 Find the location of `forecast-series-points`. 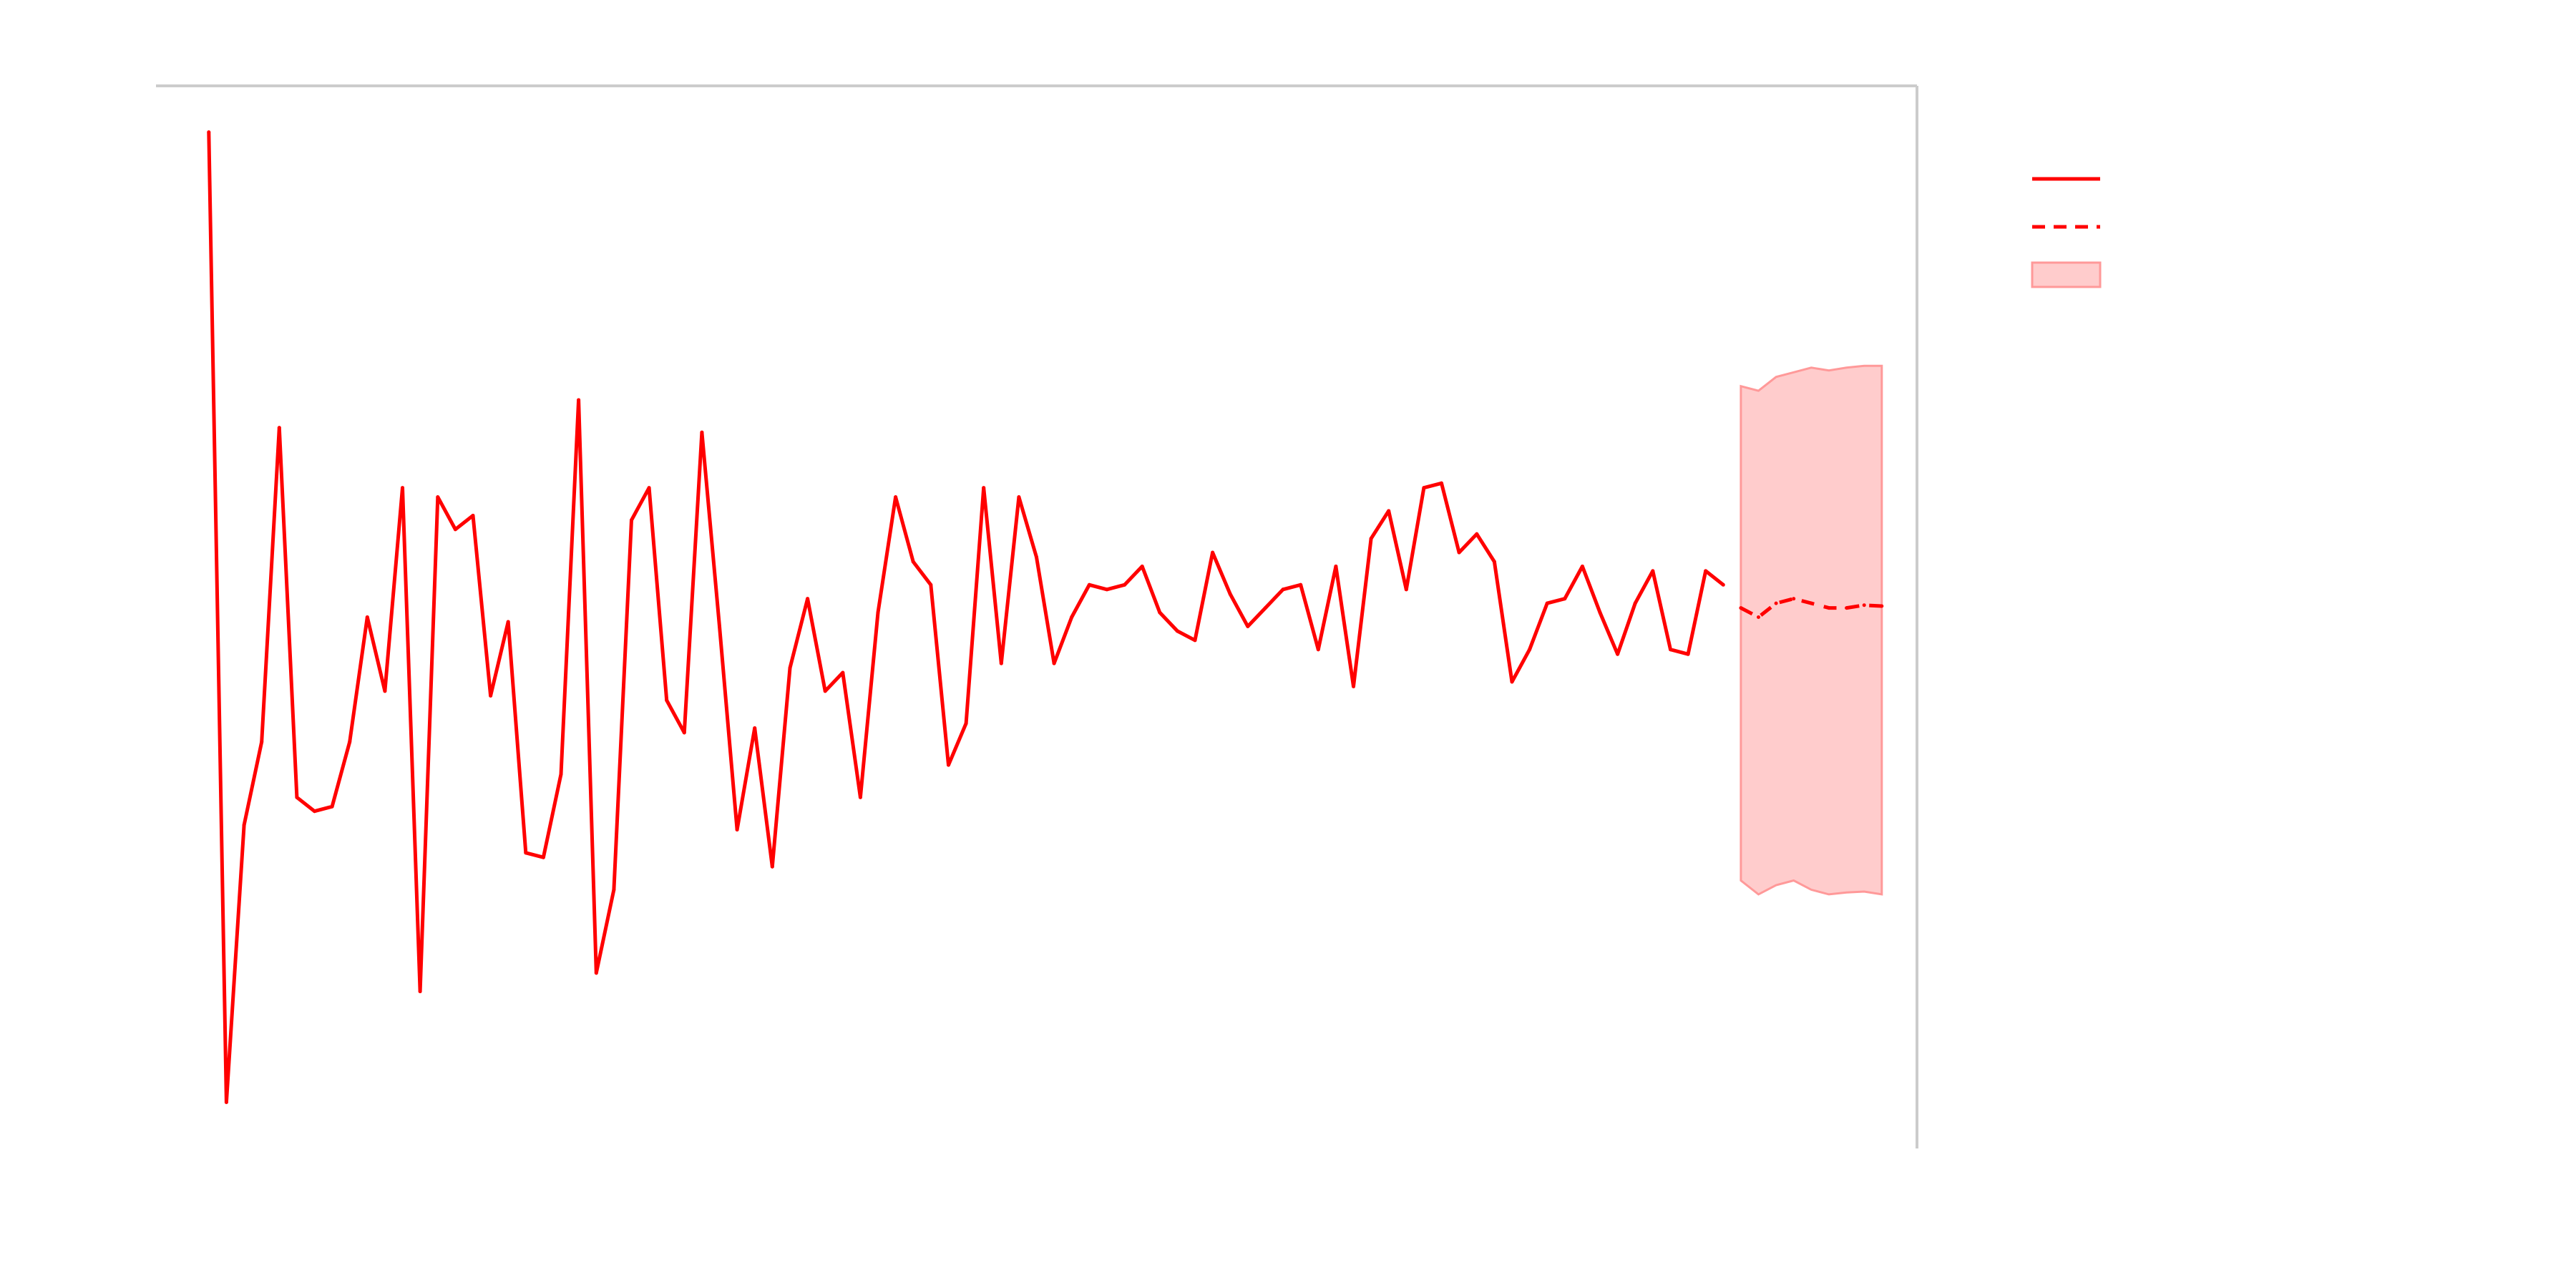

forecast-series-points is located at coordinates (1811, 608).